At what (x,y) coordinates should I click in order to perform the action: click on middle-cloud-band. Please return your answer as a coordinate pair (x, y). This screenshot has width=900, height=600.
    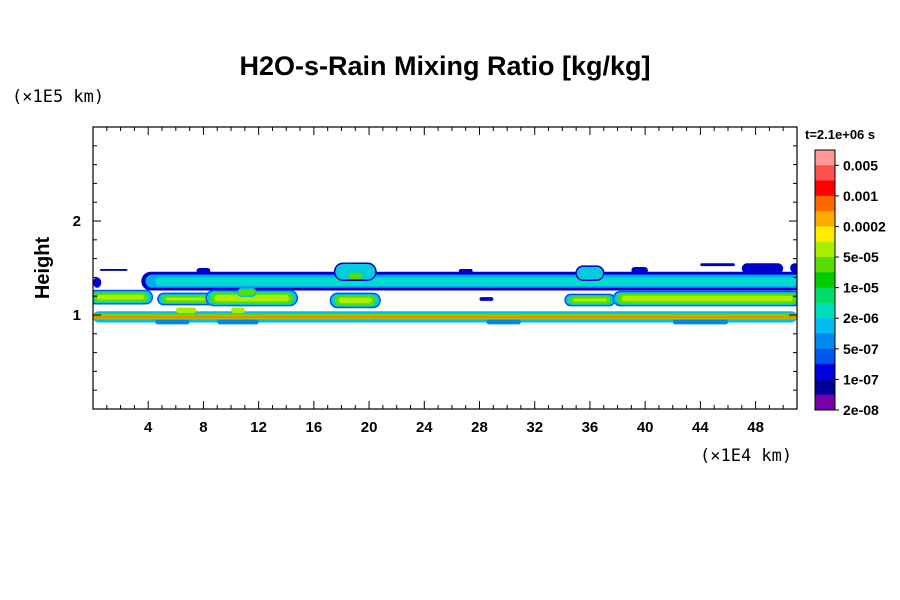
    Looking at the image, I should click on (445, 298).